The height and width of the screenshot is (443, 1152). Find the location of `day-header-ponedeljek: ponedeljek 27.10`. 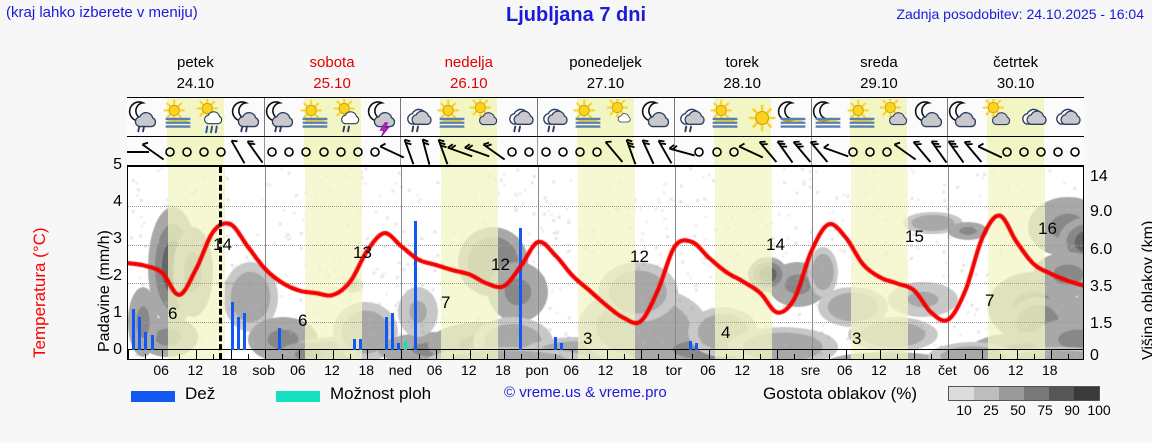

day-header-ponedeljek: ponedeljek 27.10 is located at coordinates (605, 73).